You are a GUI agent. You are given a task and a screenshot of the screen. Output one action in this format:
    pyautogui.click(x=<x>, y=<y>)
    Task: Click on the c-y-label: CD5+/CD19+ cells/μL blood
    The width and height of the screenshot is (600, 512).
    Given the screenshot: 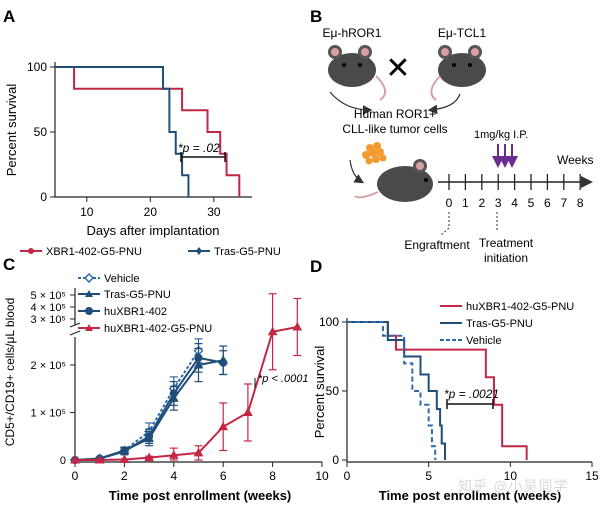 What is the action you would take?
    pyautogui.click(x=10, y=372)
    